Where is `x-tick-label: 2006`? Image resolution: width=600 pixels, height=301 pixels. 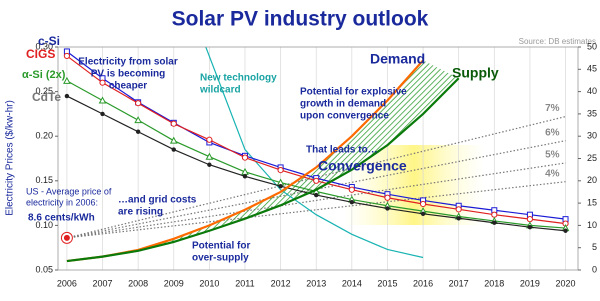 x-tick-label: 2006 is located at coordinates (67, 283).